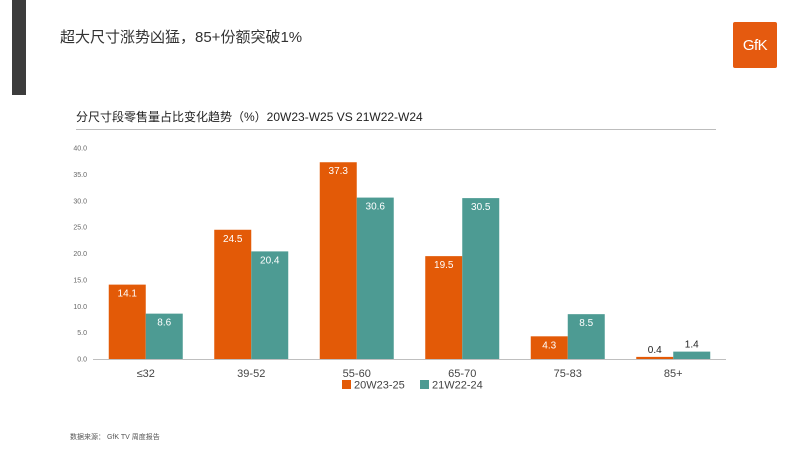  What do you see at coordinates (462, 374) in the screenshot?
I see `x-tick-label: 65-70` at bounding box center [462, 374].